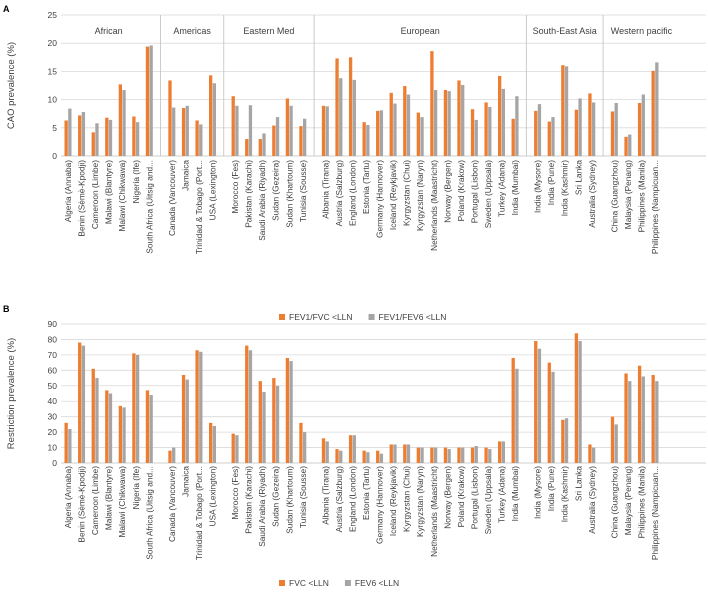 The width and height of the screenshot is (708, 602). What do you see at coordinates (282, 317) in the screenshot?
I see `legend-swatch` at bounding box center [282, 317].